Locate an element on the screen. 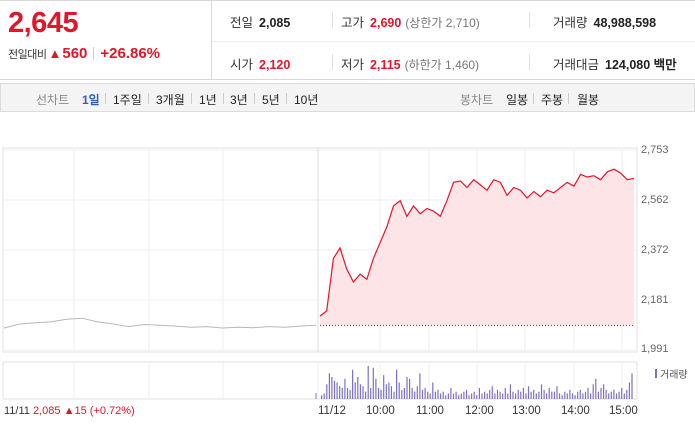  stat-open: 시가 2,120 is located at coordinates (260, 63).